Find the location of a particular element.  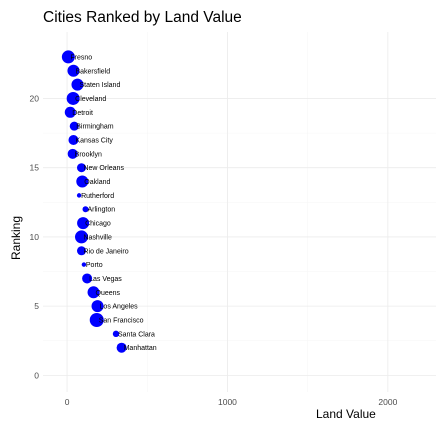

point-label: Brooklyn is located at coordinates (88, 154).